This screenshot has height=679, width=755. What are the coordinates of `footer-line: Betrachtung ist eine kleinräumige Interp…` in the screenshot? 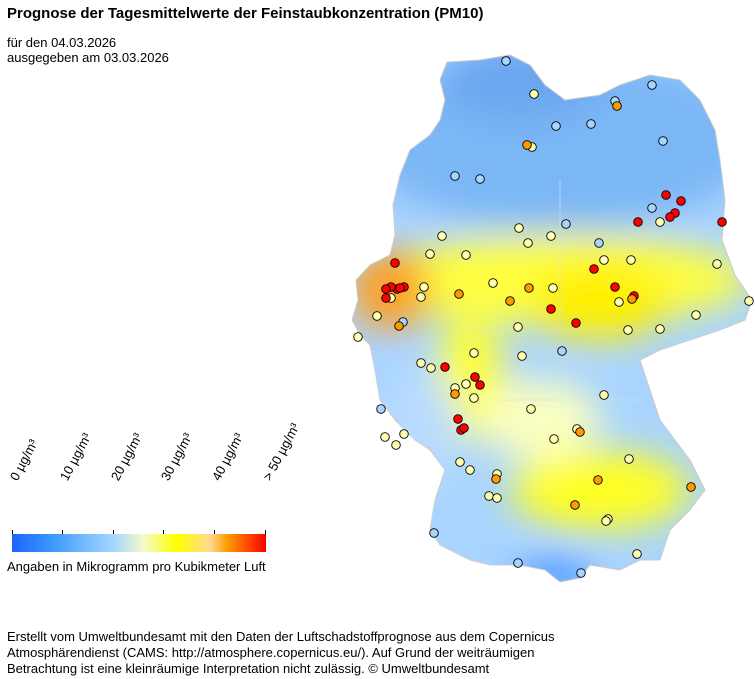 It's located at (248, 668).